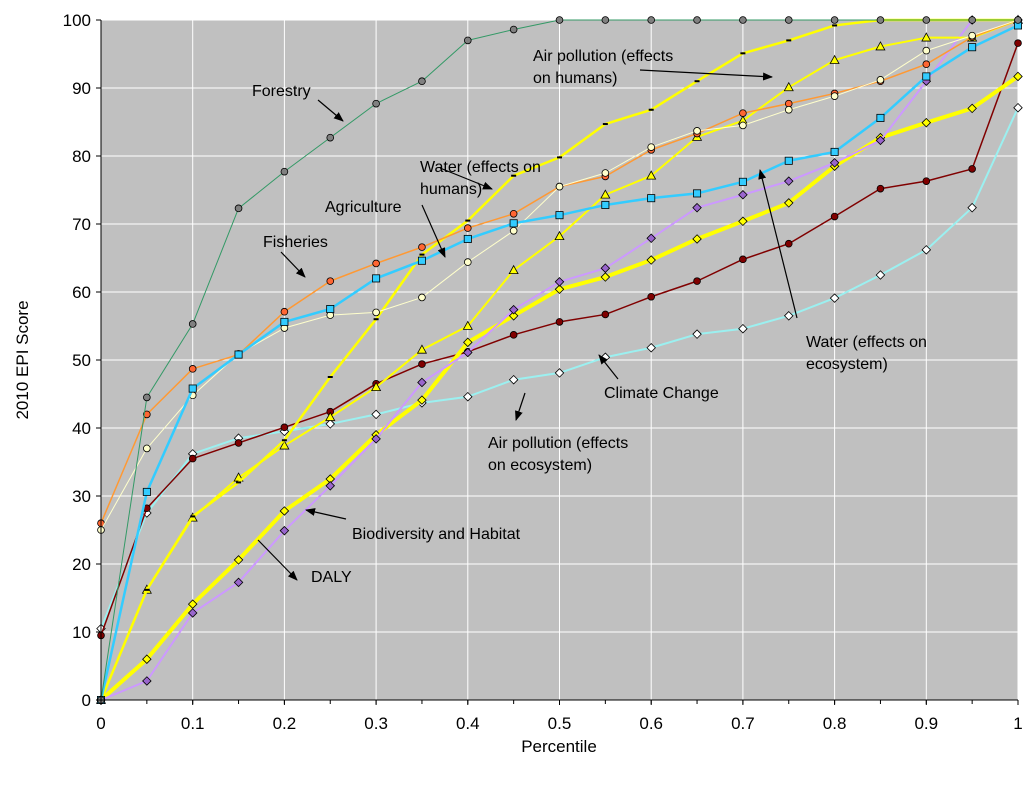 This screenshot has height=785, width=1023. What do you see at coordinates (81, 156) in the screenshot?
I see `y-tick-label: 80` at bounding box center [81, 156].